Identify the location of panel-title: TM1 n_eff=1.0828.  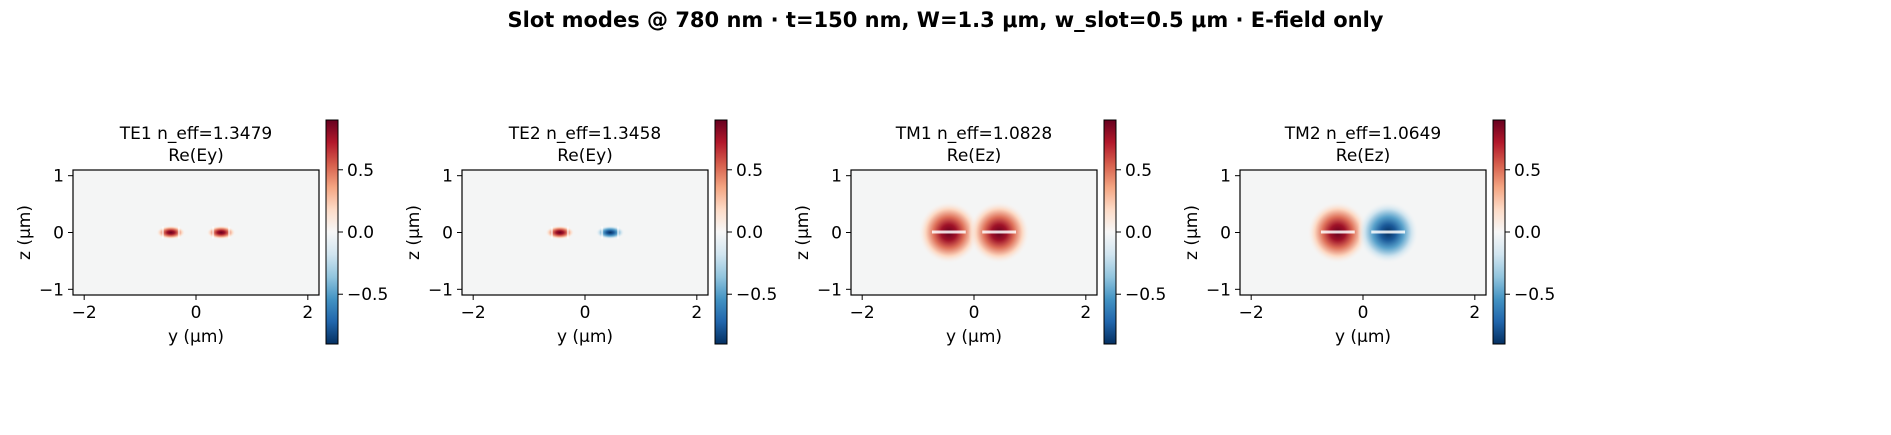
(973, 134).